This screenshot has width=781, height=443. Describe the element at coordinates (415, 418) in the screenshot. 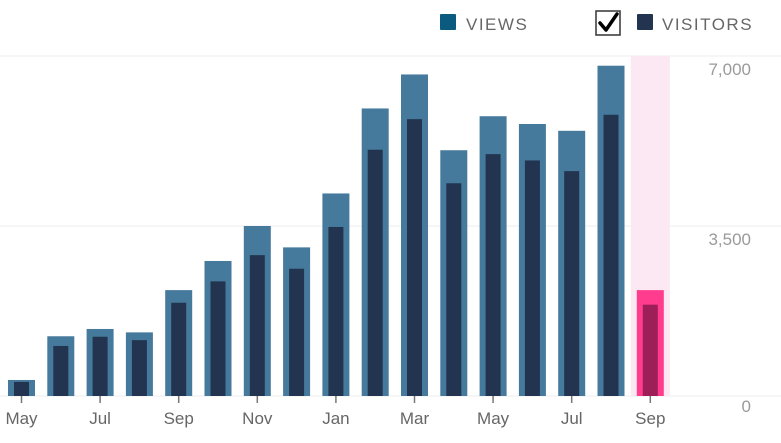

I see `x-tick-label: Mar` at that location.